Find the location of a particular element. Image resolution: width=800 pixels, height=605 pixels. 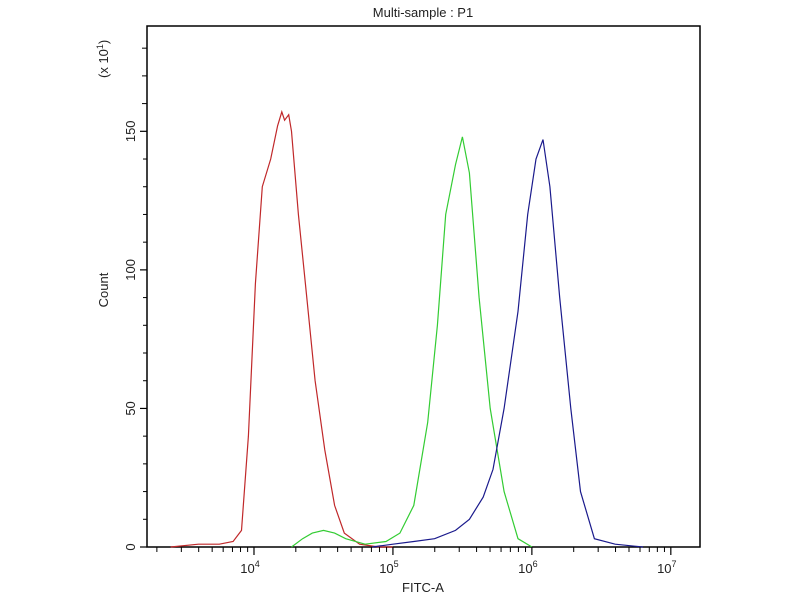

chart-title: Multi-sample : P1 is located at coordinates (423, 12).